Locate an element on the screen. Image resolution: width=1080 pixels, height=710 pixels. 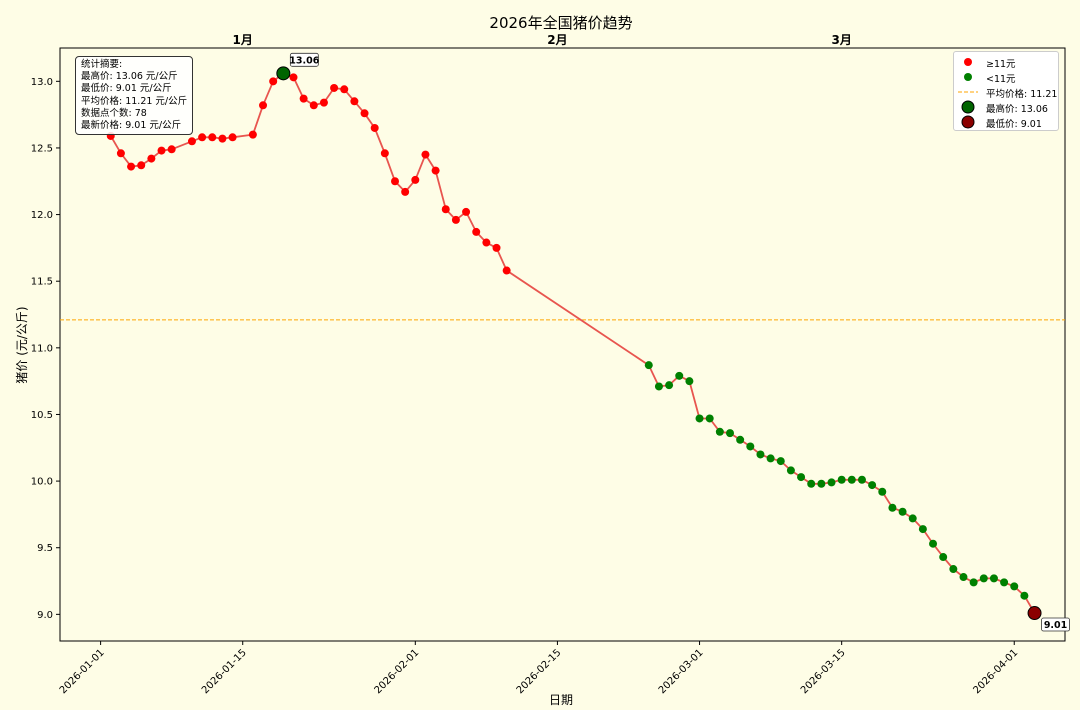
stats-title: 统计摘要: is located at coordinates (102, 64).